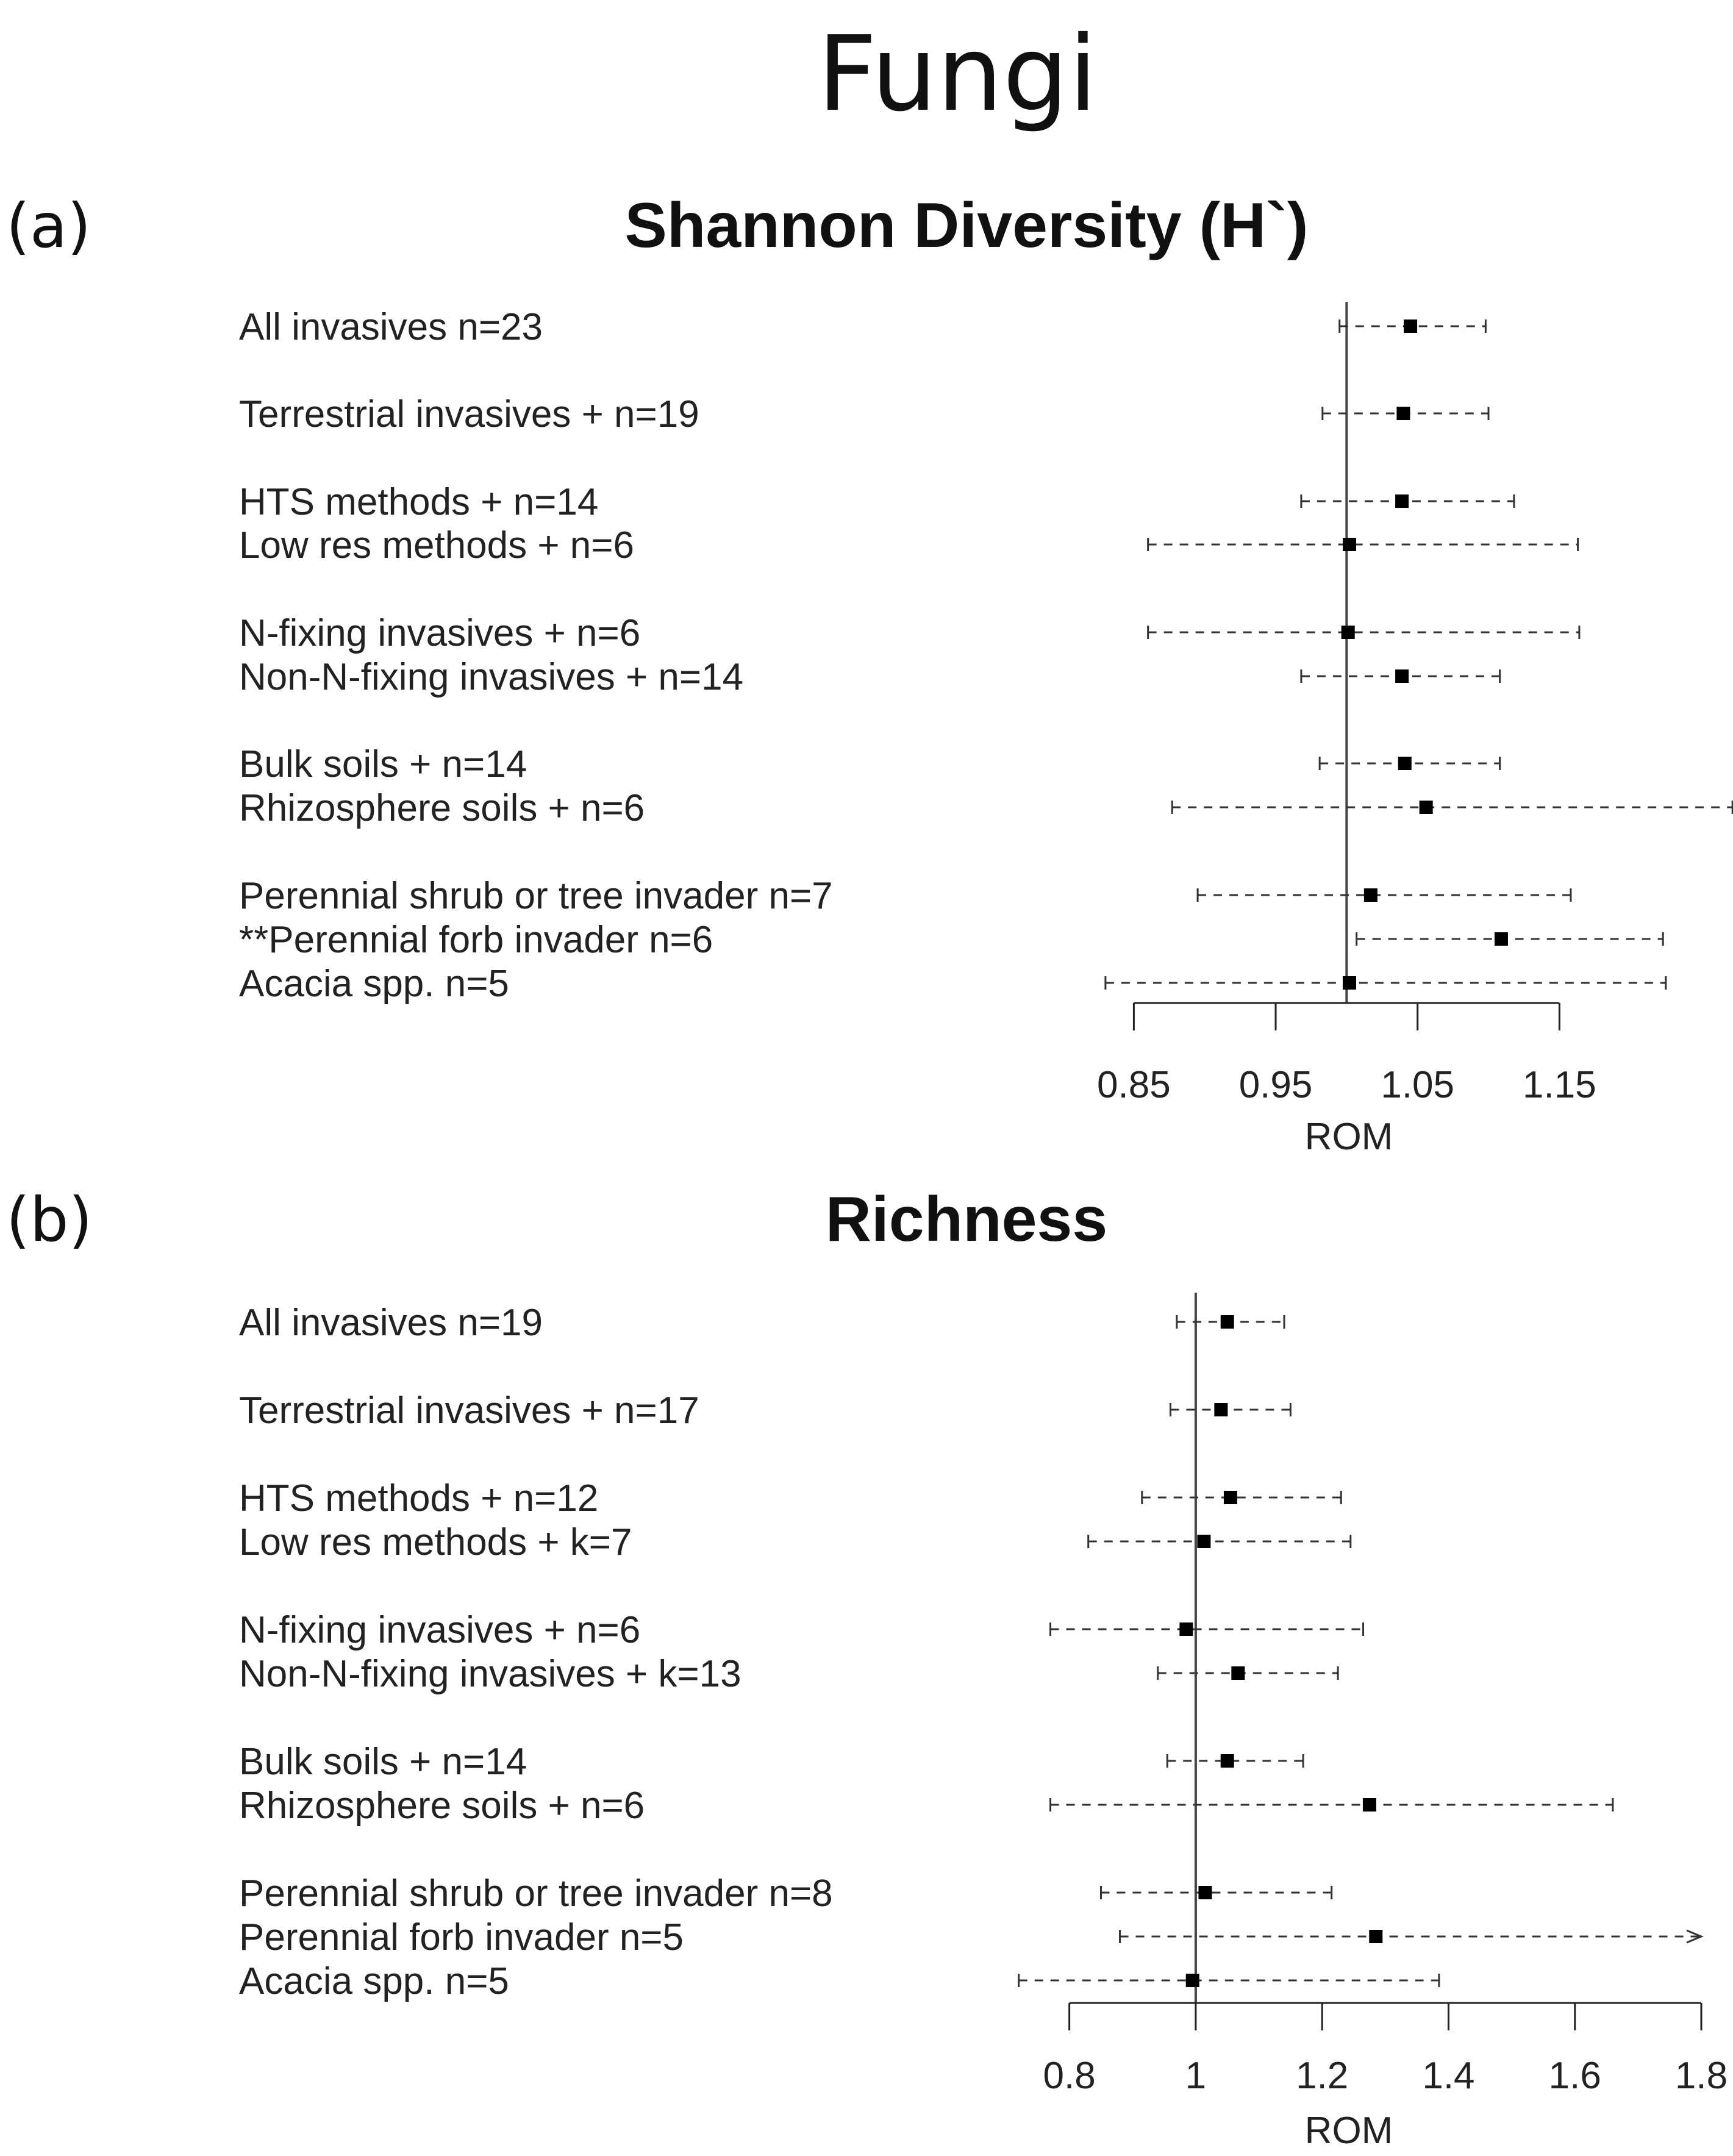 This screenshot has height=2156, width=1733. What do you see at coordinates (490, 1674) in the screenshot?
I see `row-label: Non-N-fixing invasives + k=13` at bounding box center [490, 1674].